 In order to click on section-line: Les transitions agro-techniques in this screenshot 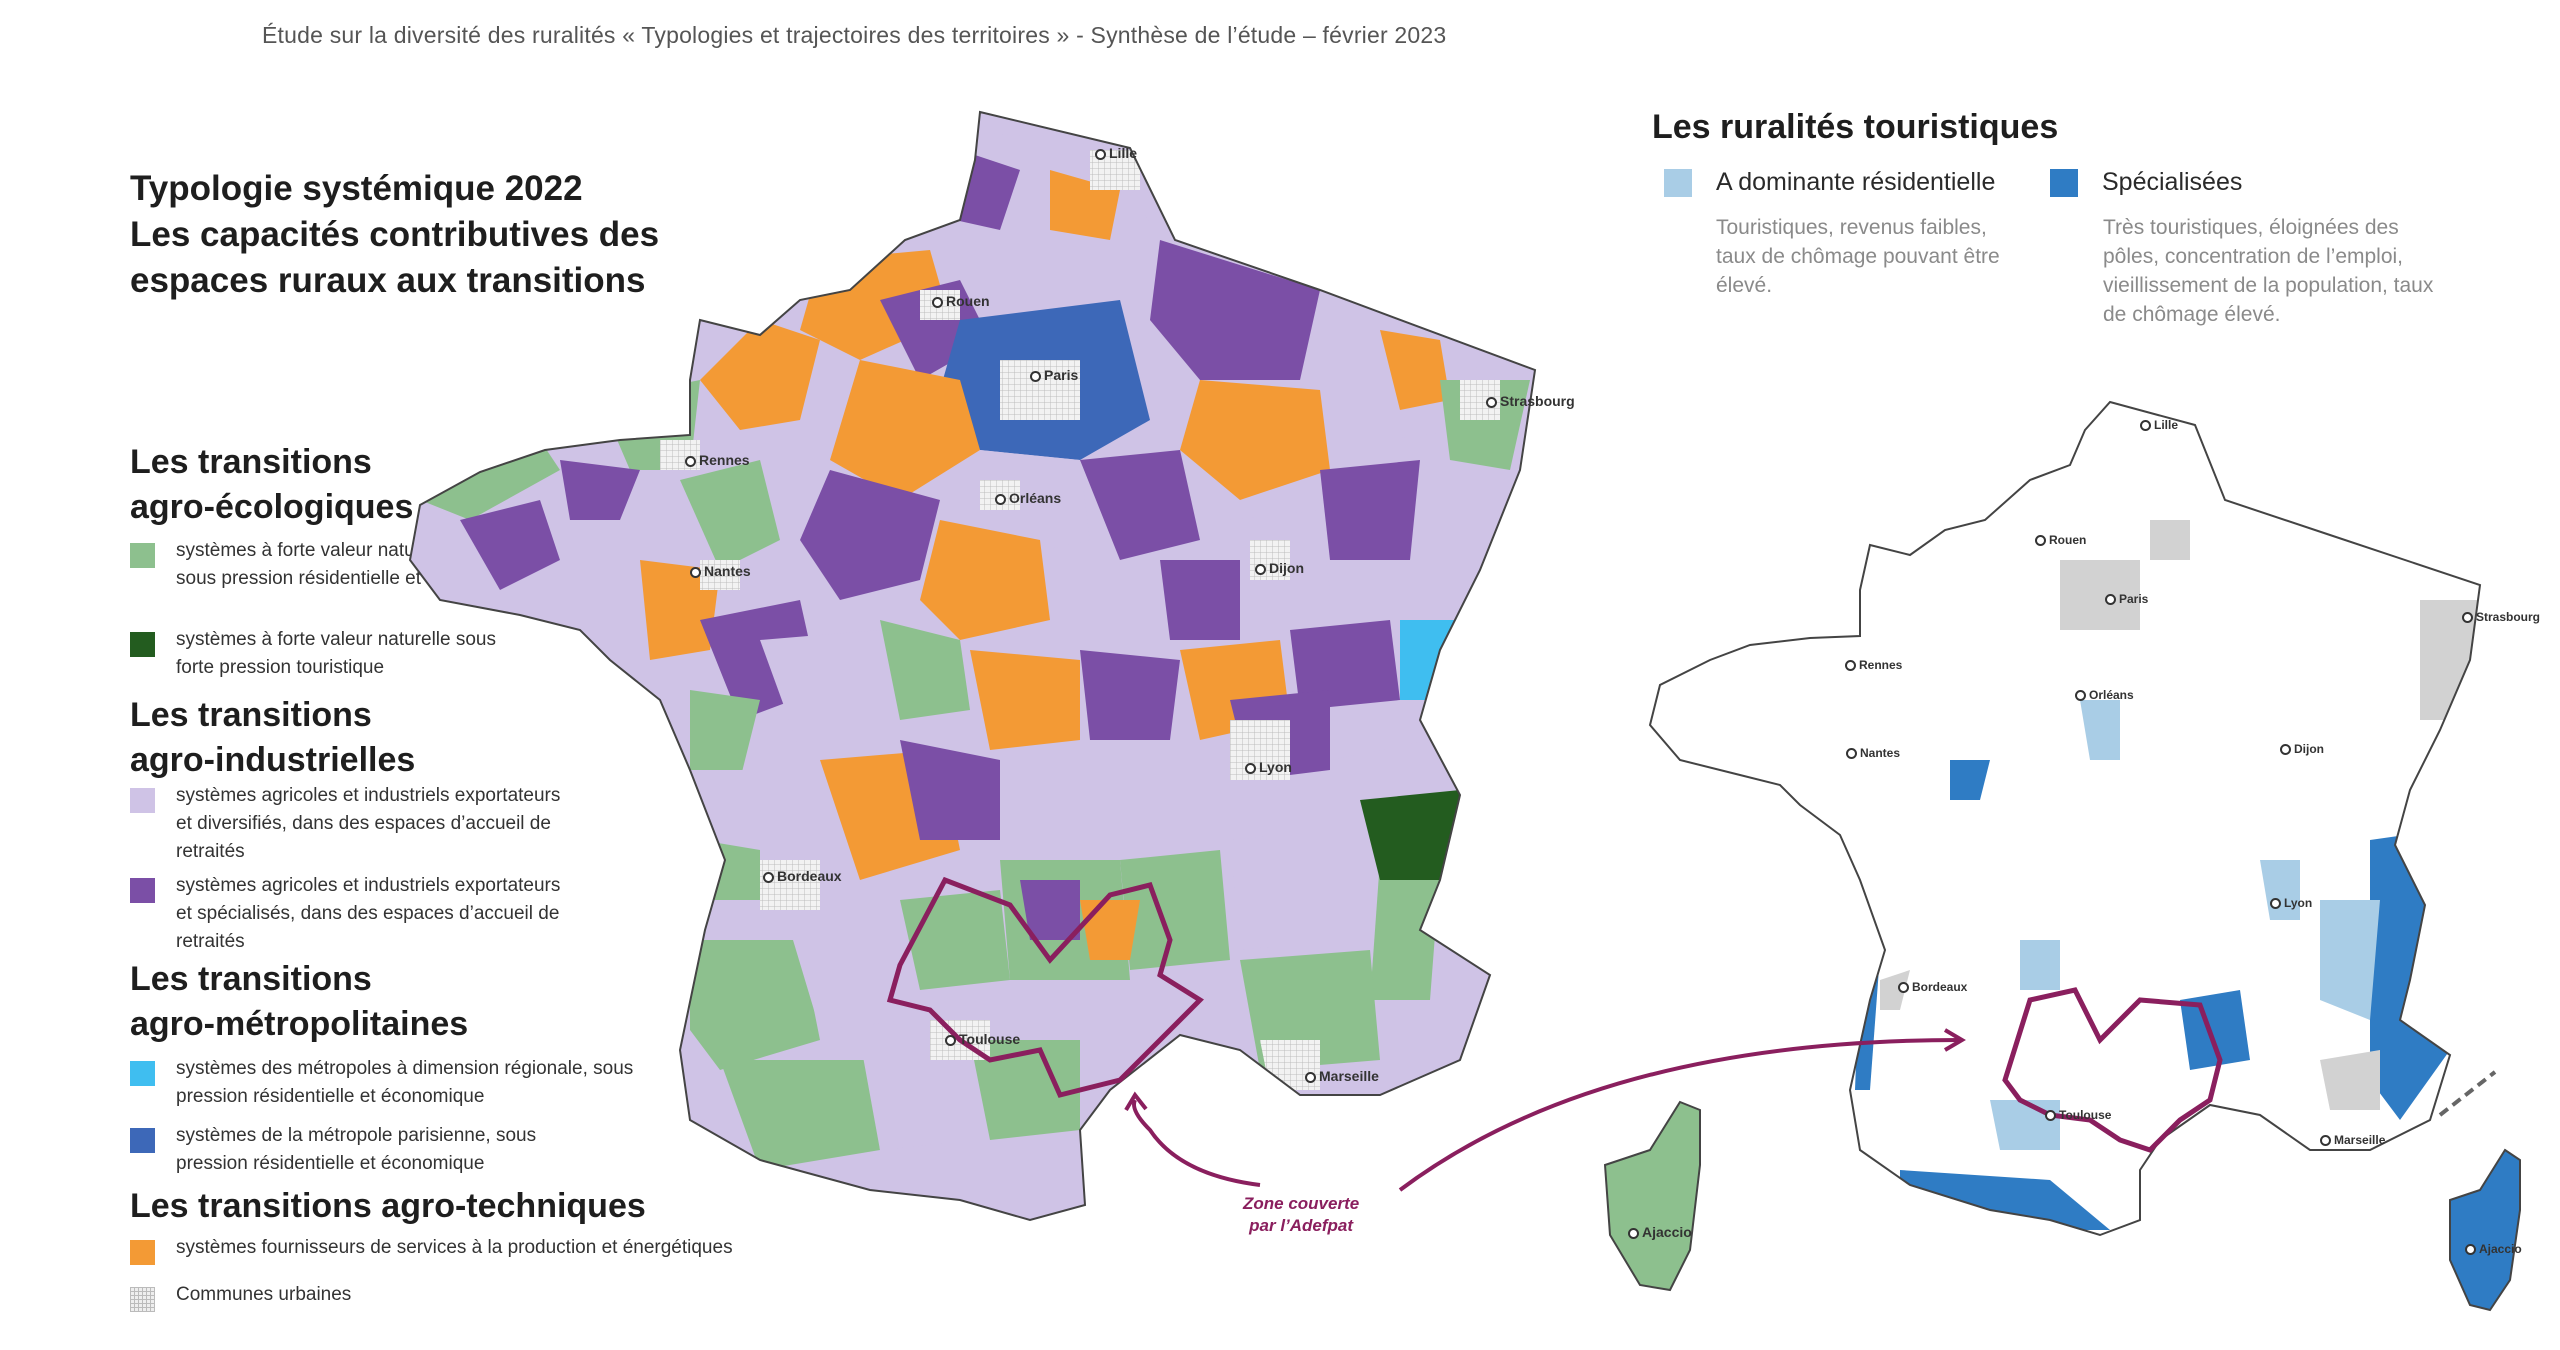, I will do `click(388, 1206)`.